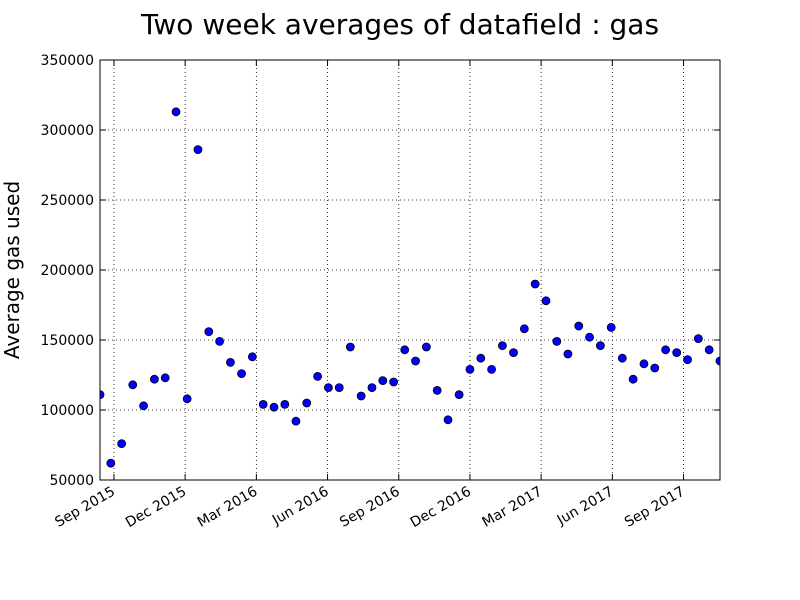  What do you see at coordinates (67, 411) in the screenshot?
I see `y-tick-label: 100000` at bounding box center [67, 411].